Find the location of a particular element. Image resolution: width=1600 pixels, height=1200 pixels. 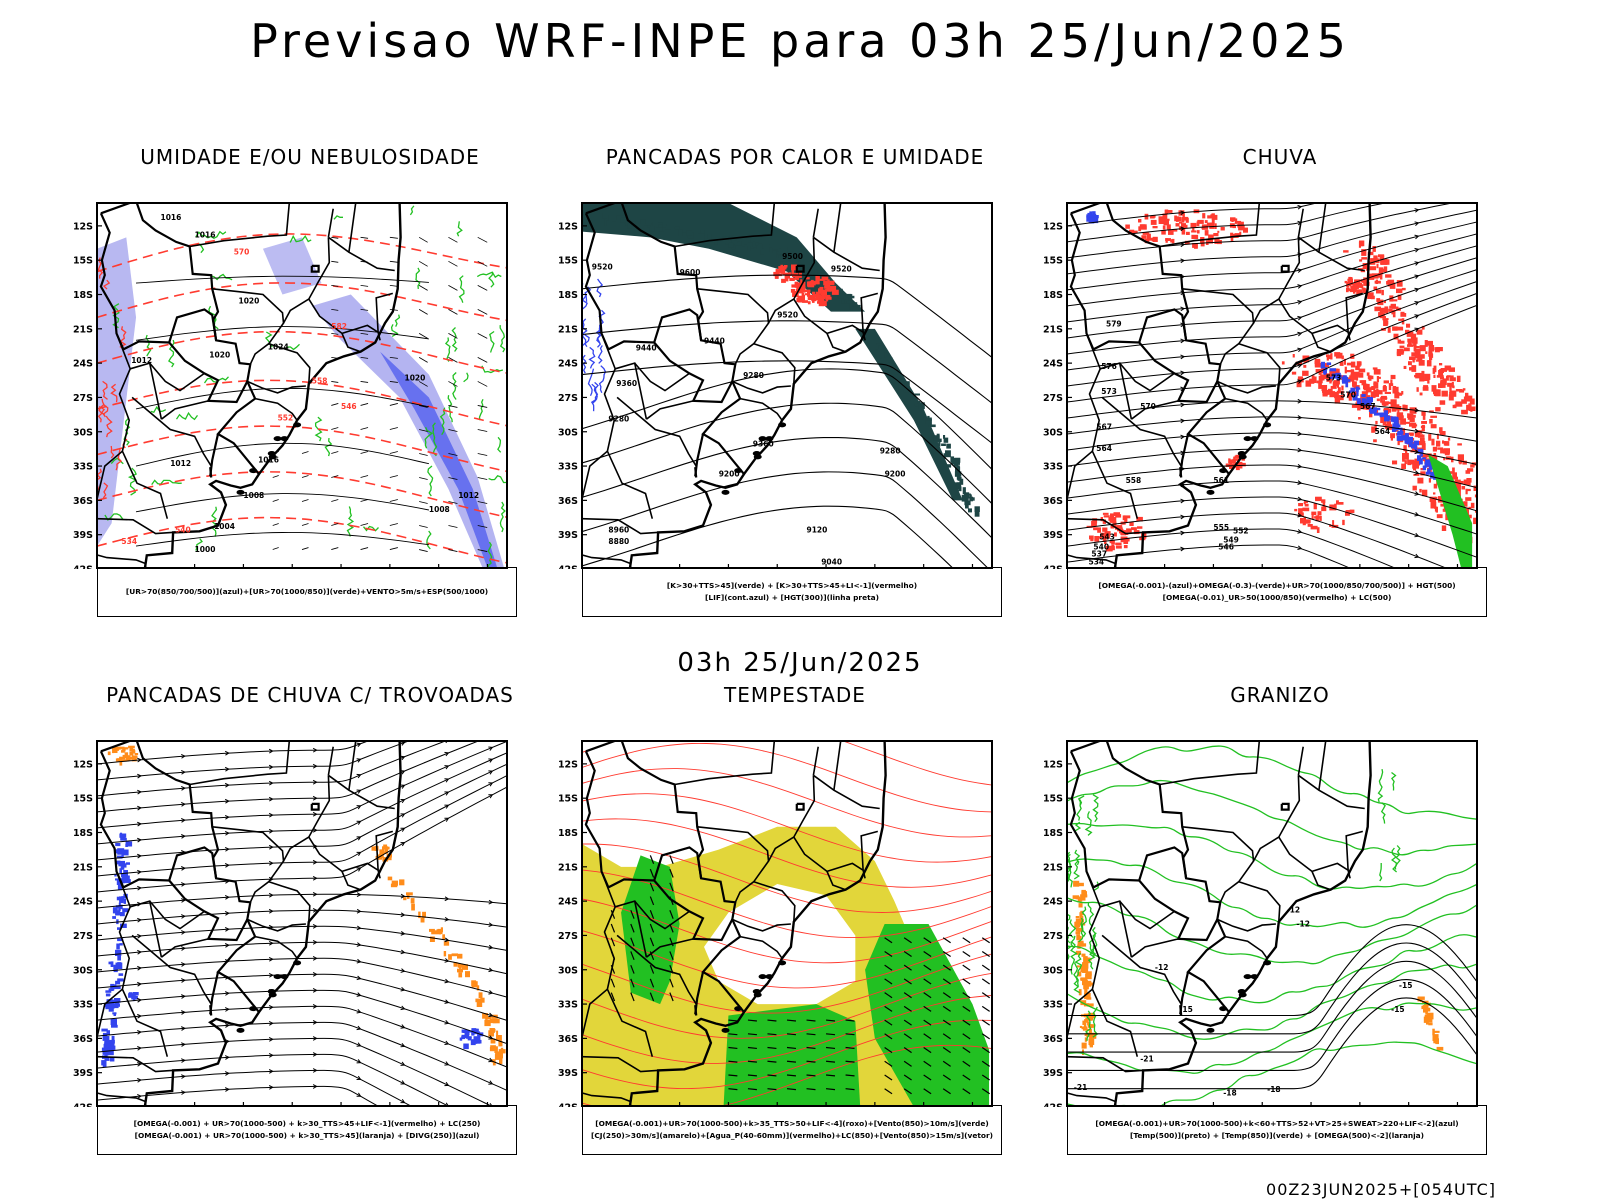

lc250-streamline is located at coordinates (288, 777).